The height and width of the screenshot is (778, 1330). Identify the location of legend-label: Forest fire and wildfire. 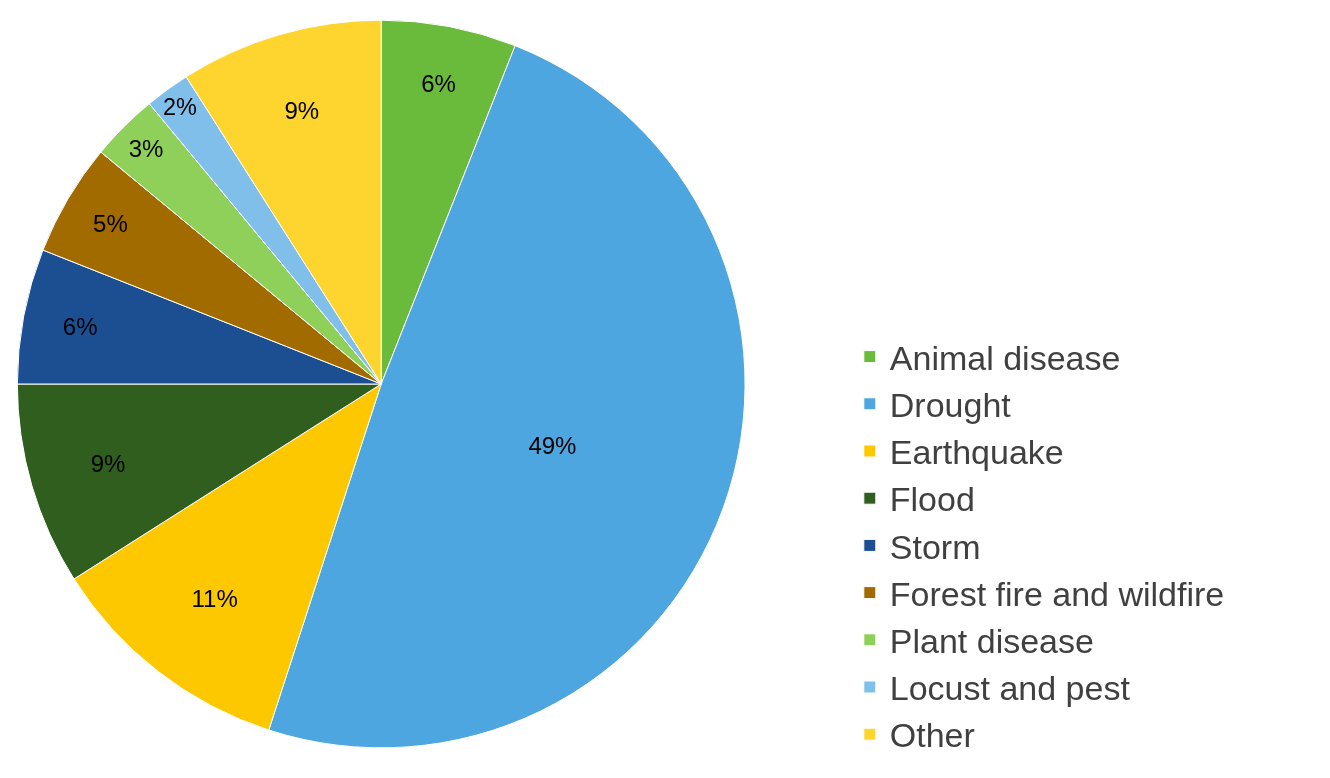
(1057, 593).